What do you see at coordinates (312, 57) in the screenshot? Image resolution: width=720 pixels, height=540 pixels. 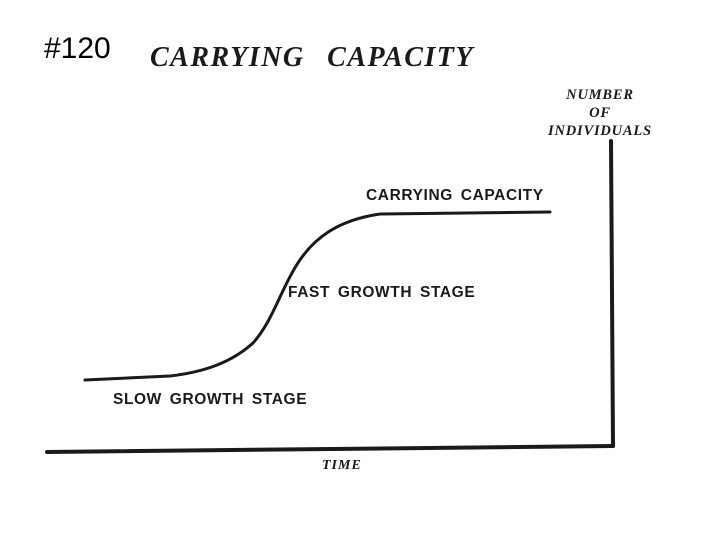 I see `page-title: CARRYING CAPACITY` at bounding box center [312, 57].